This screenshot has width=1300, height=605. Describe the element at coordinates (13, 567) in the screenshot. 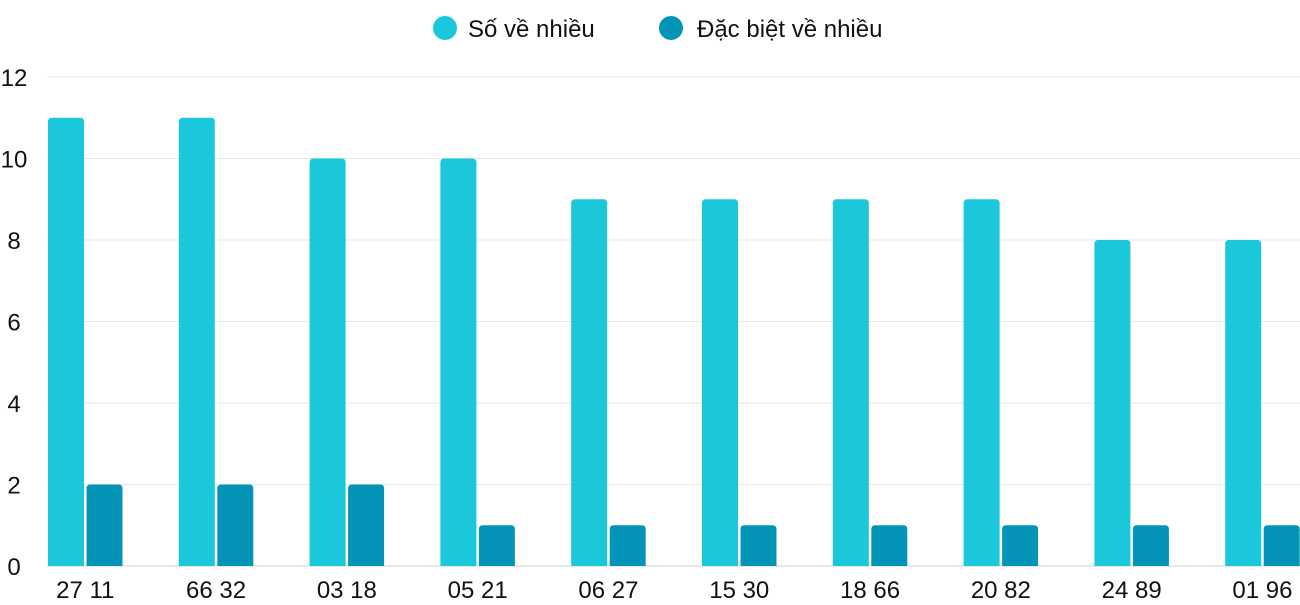

I see `y-tick-label: 0` at that location.